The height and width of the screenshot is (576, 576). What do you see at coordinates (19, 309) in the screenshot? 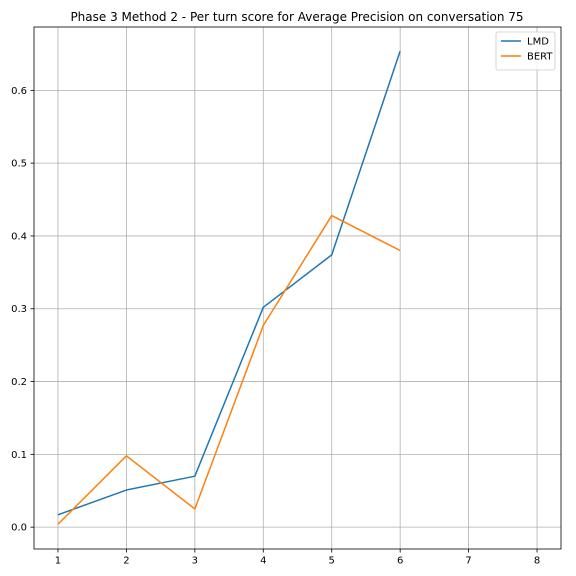
I see `y-tick-label: 0.3` at bounding box center [19, 309].